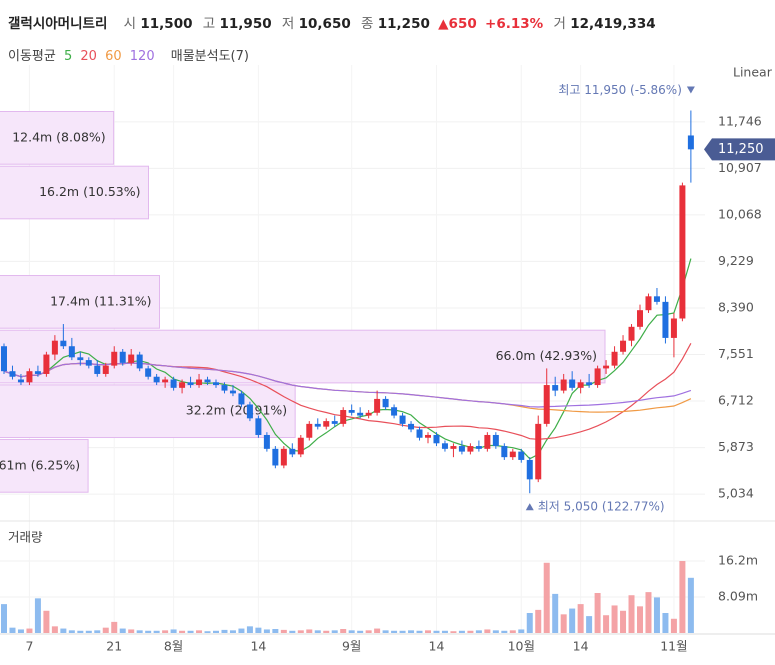 Image resolution: width=775 pixels, height=665 pixels. I want to click on ma-period: 5, so click(68, 56).